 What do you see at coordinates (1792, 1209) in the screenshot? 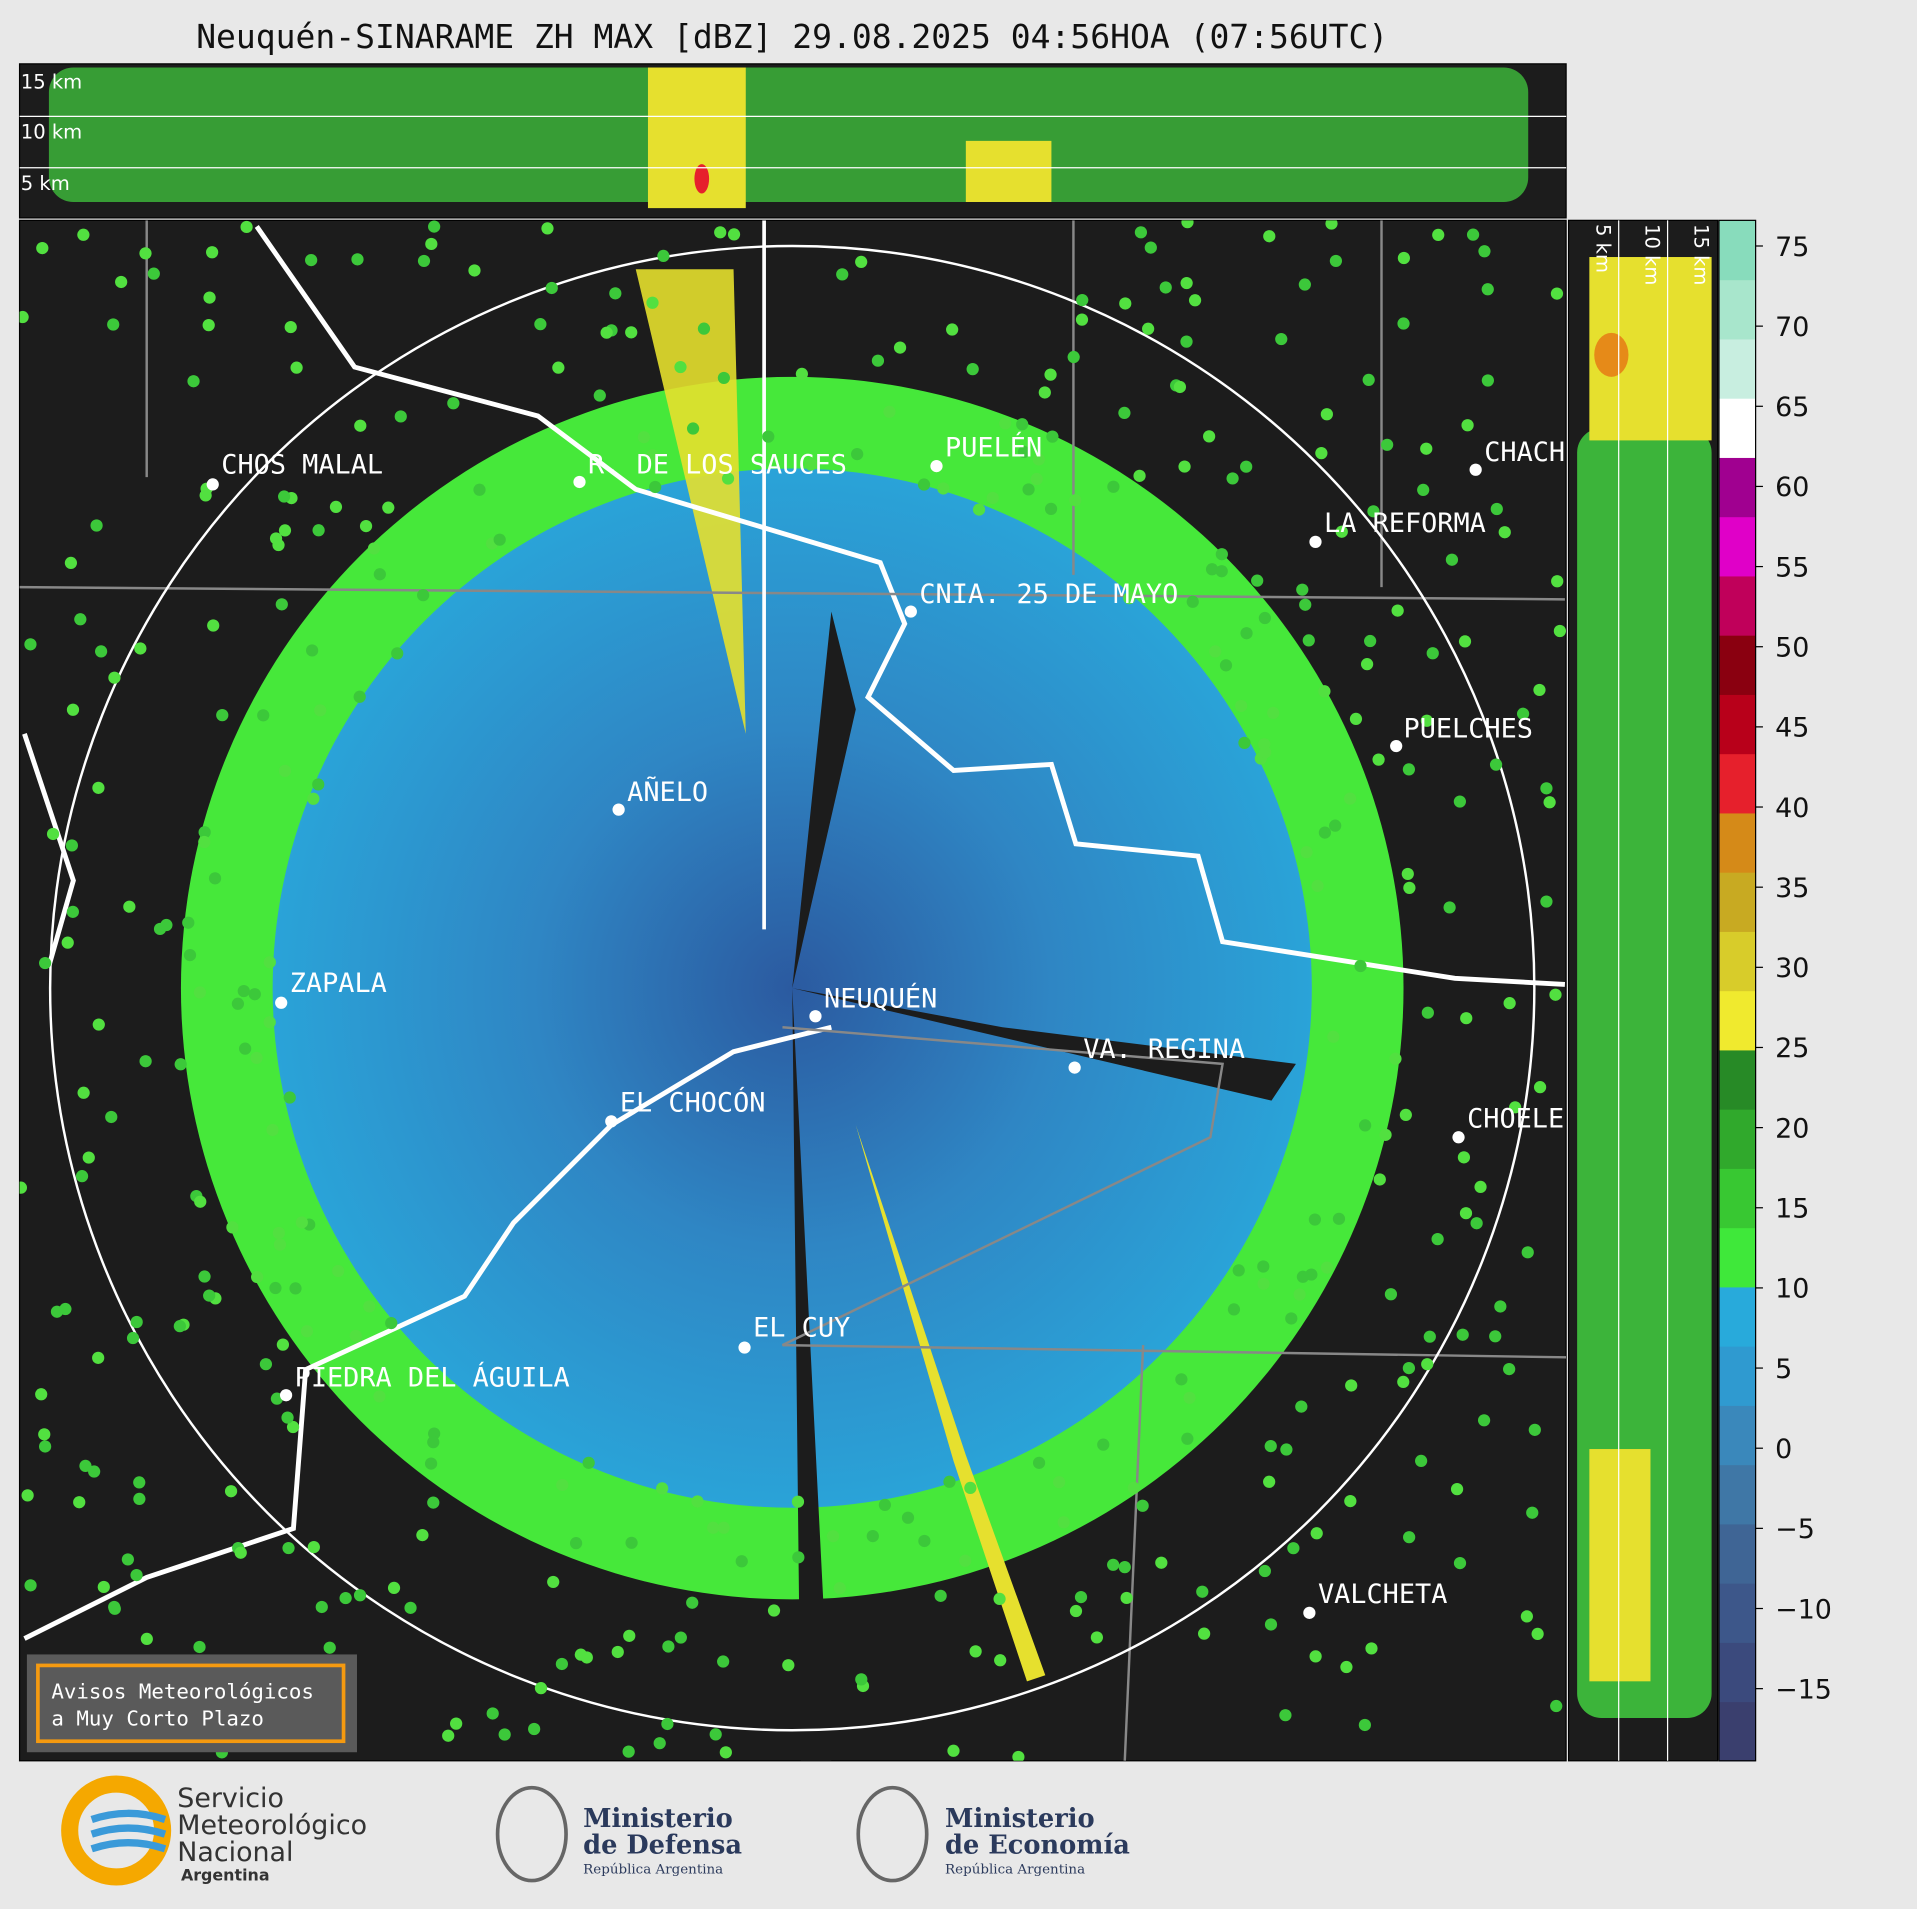
I see `colorbar-tick-label: 15` at bounding box center [1792, 1209].